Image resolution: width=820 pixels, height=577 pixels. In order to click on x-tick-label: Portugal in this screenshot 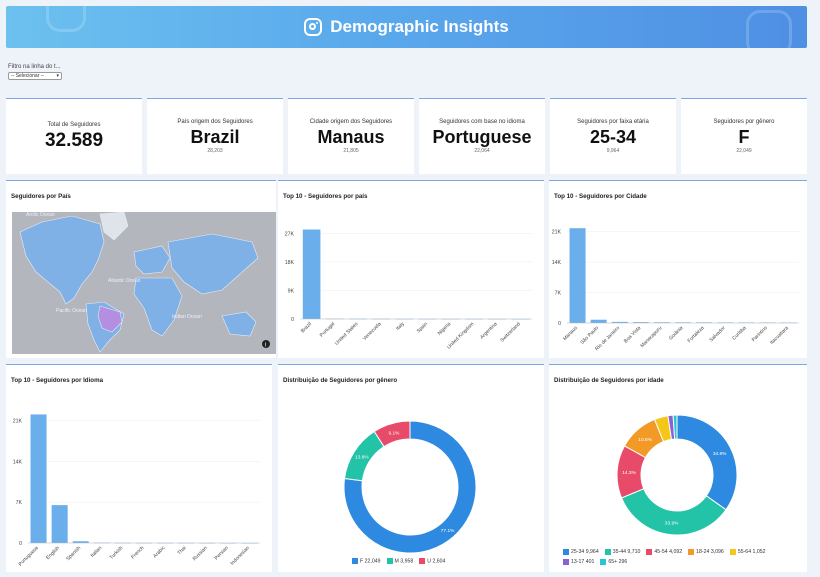, I will do `click(327, 329)`.